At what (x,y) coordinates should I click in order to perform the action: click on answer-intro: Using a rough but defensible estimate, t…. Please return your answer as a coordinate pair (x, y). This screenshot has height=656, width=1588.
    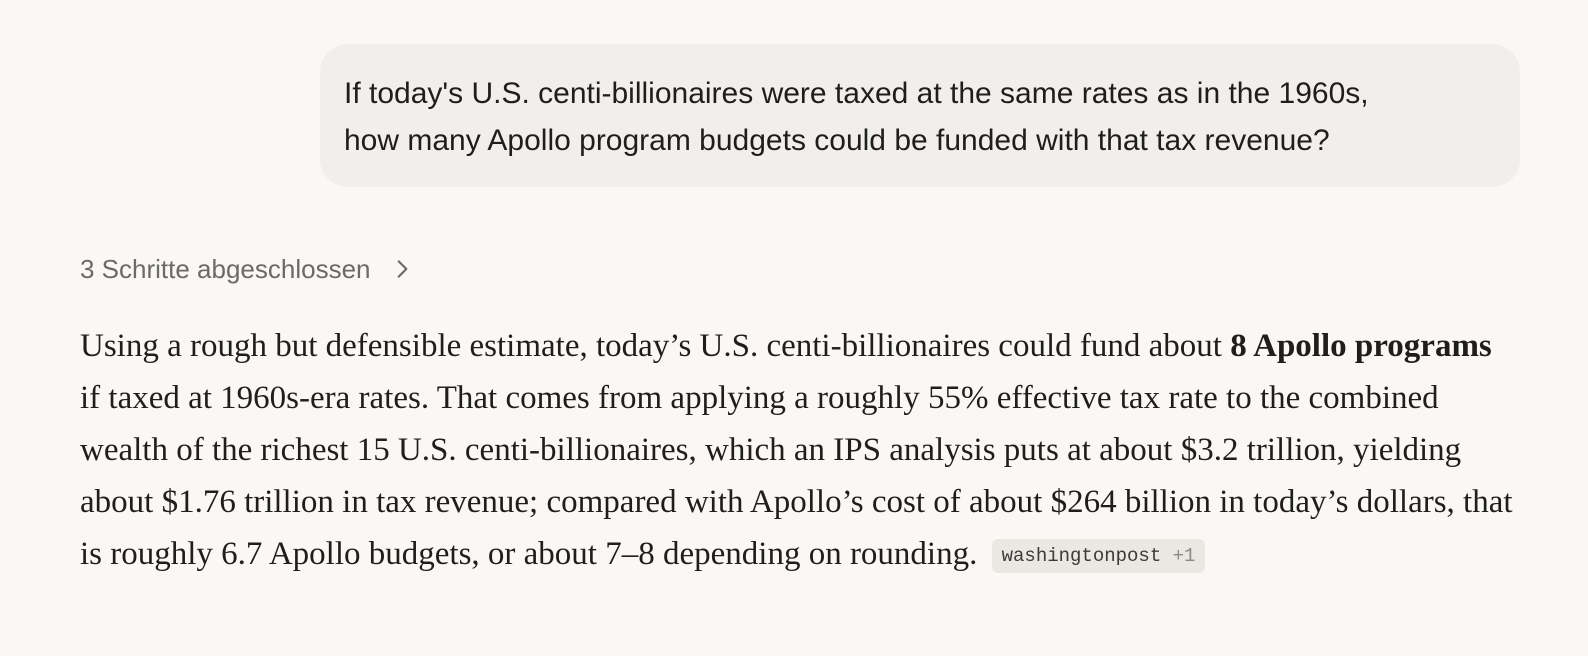
    Looking at the image, I should click on (655, 346).